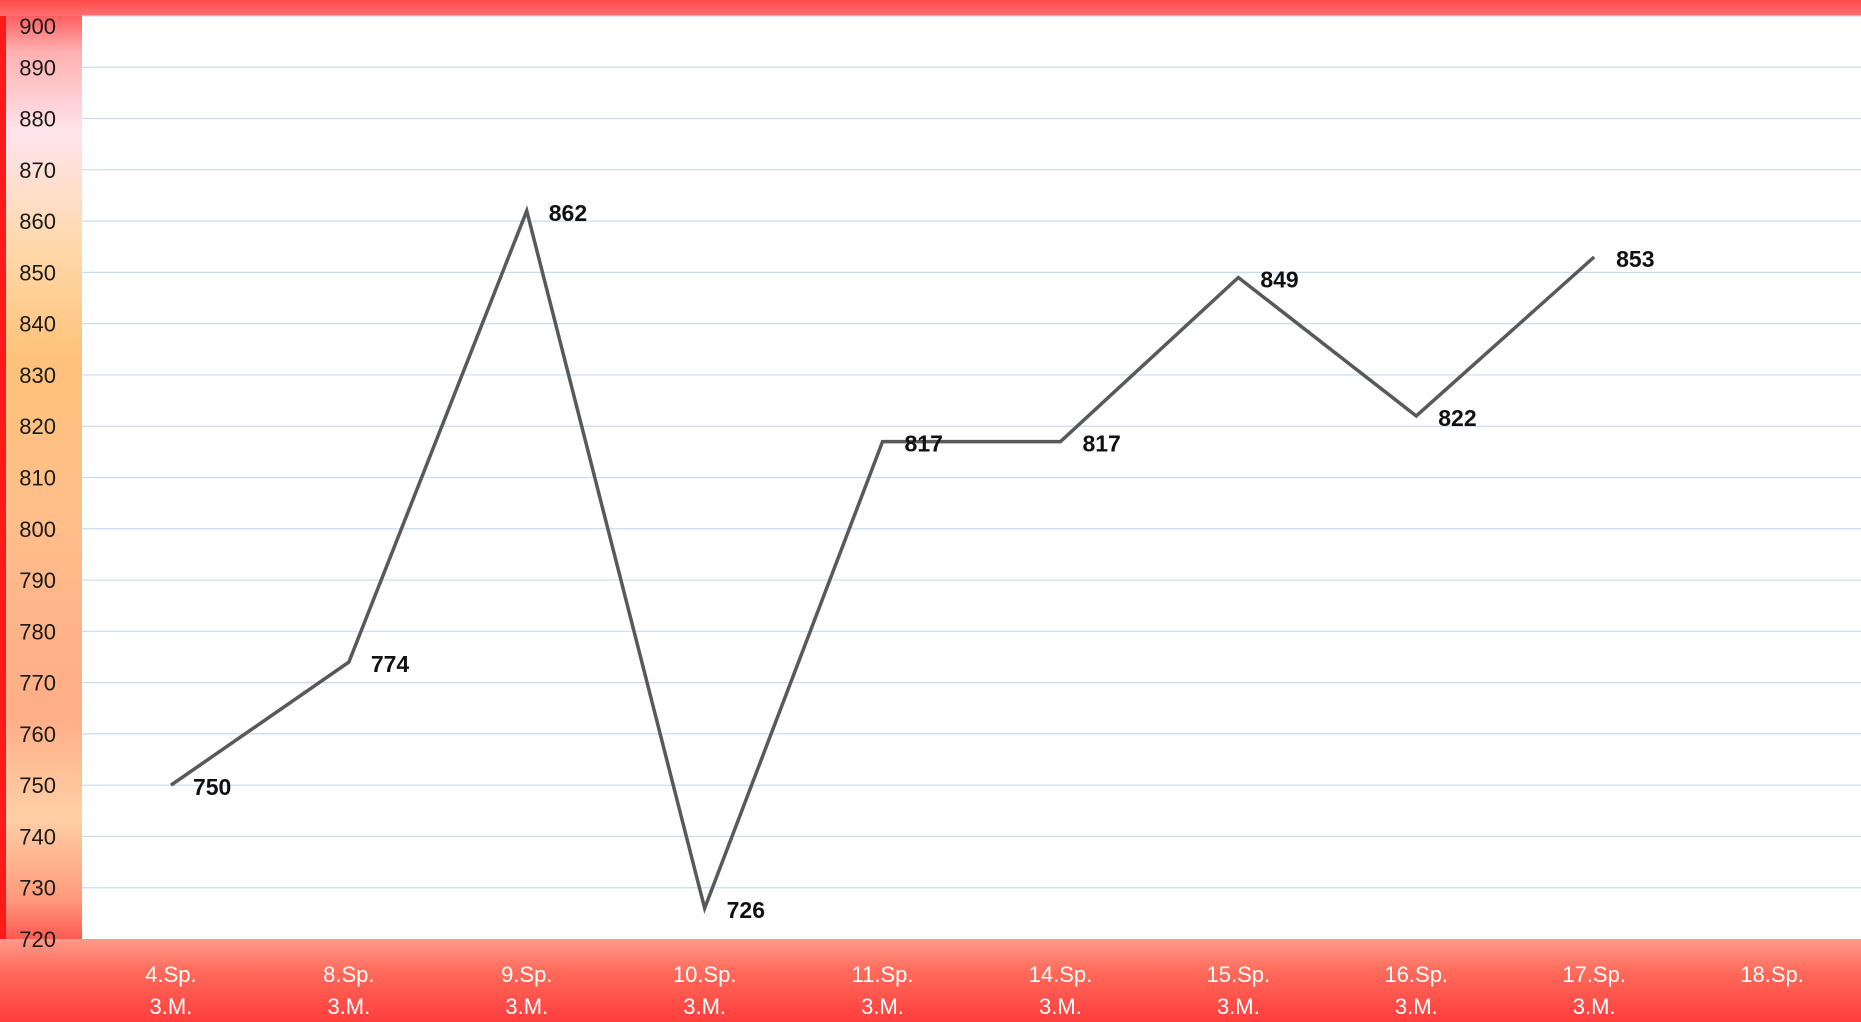  What do you see at coordinates (37, 272) in the screenshot?
I see `y-tick-label: 850` at bounding box center [37, 272].